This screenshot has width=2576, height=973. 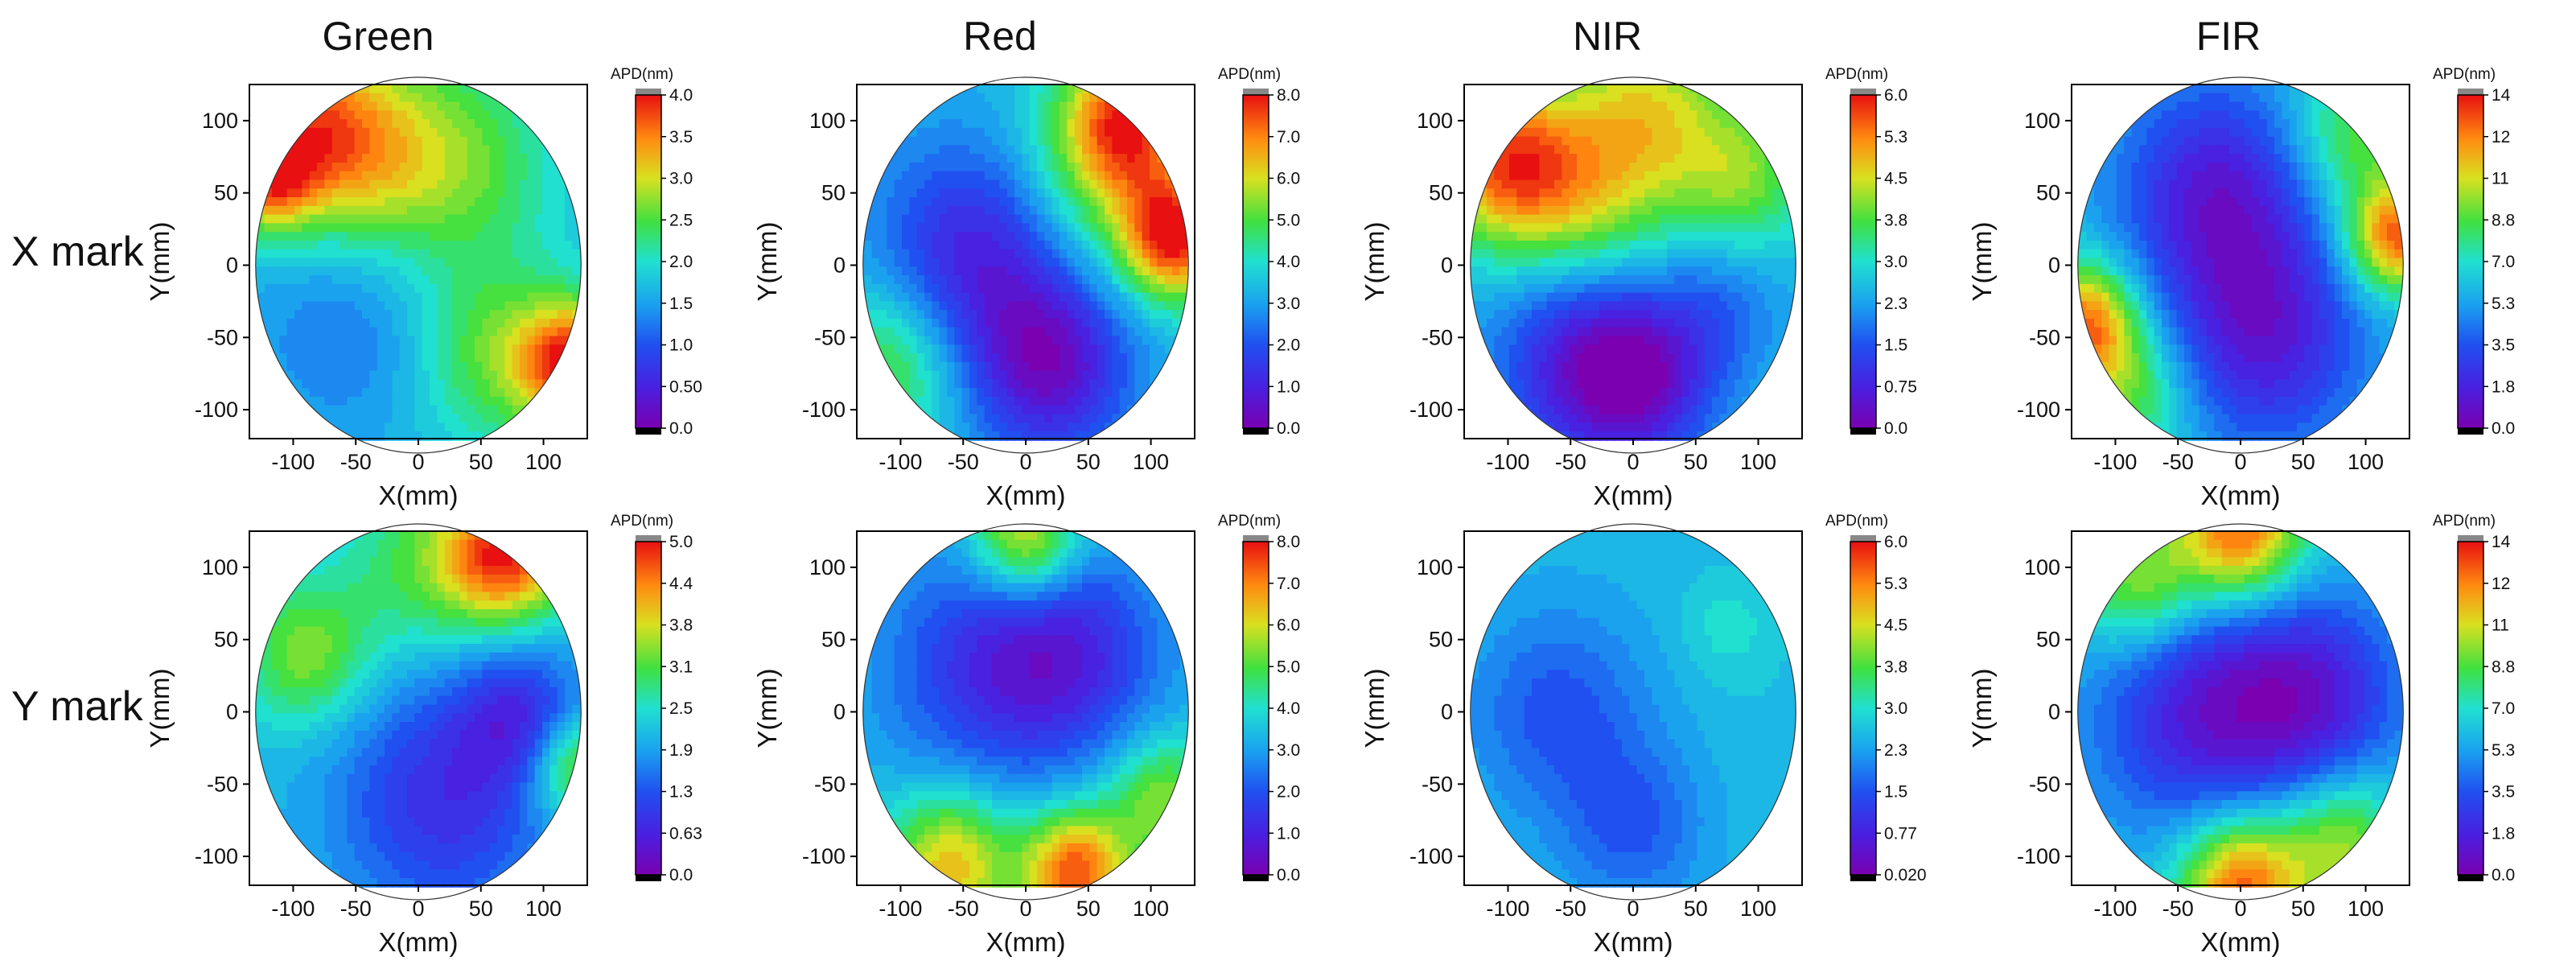 I want to click on colorbar, so click(x=1255, y=261).